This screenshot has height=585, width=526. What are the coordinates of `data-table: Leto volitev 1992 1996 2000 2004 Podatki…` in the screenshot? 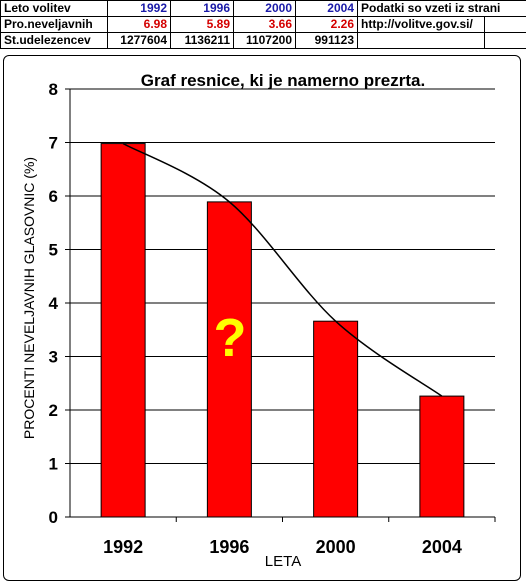 It's located at (263, 24).